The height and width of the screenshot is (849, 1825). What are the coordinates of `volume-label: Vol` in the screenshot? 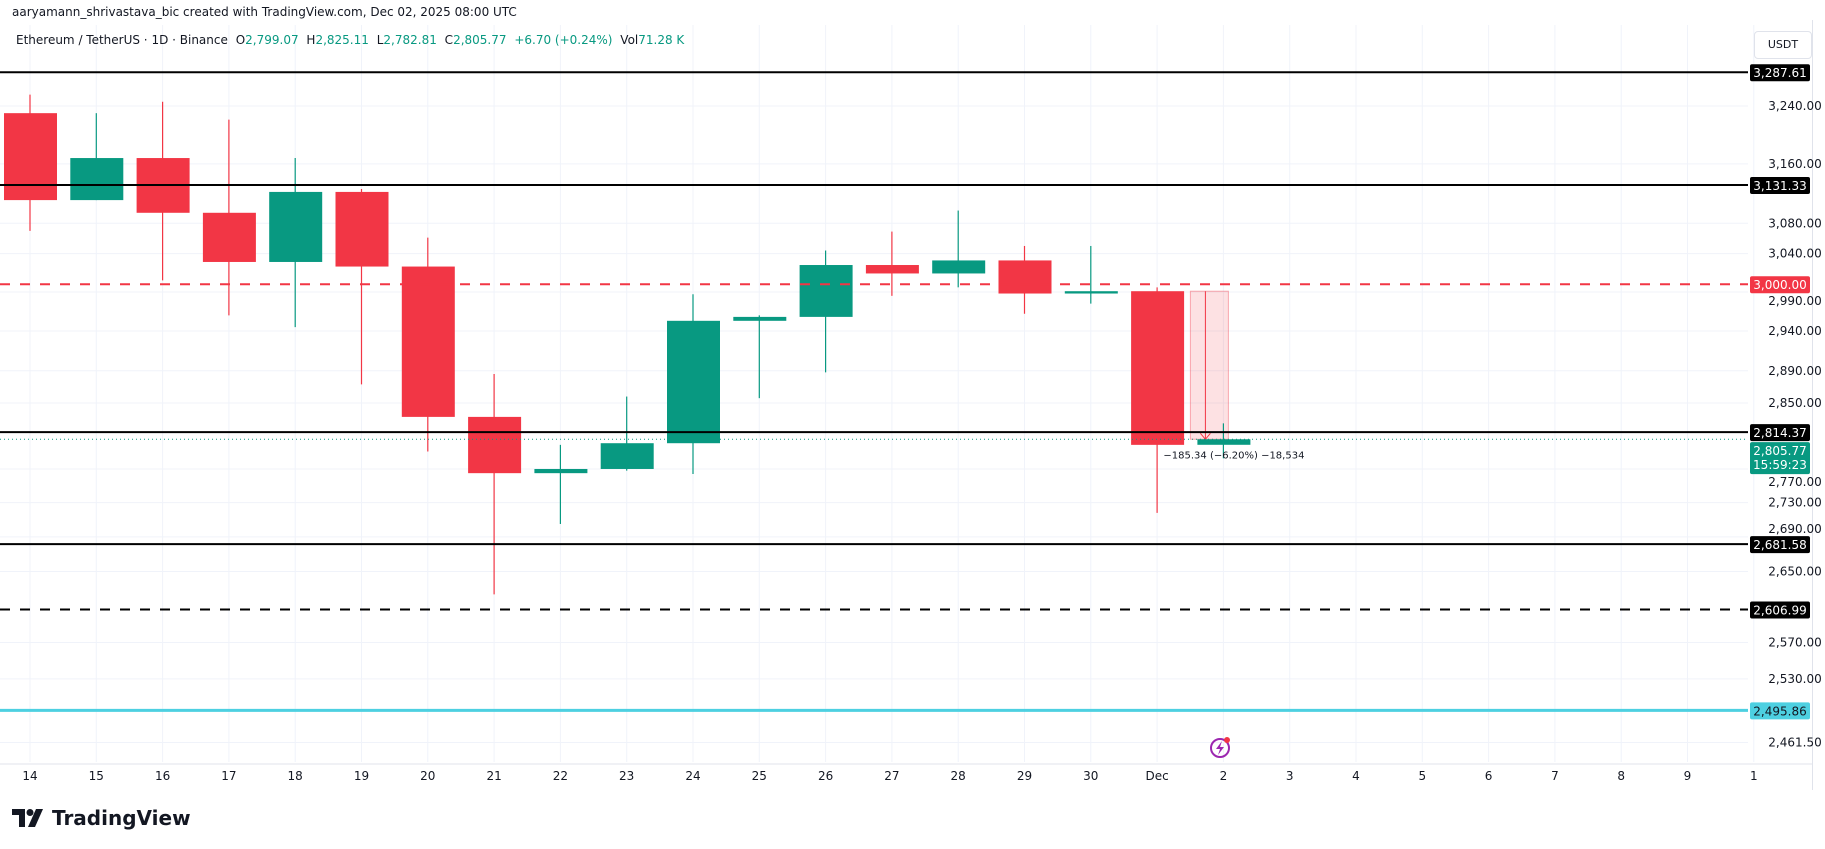 It's located at (629, 40).